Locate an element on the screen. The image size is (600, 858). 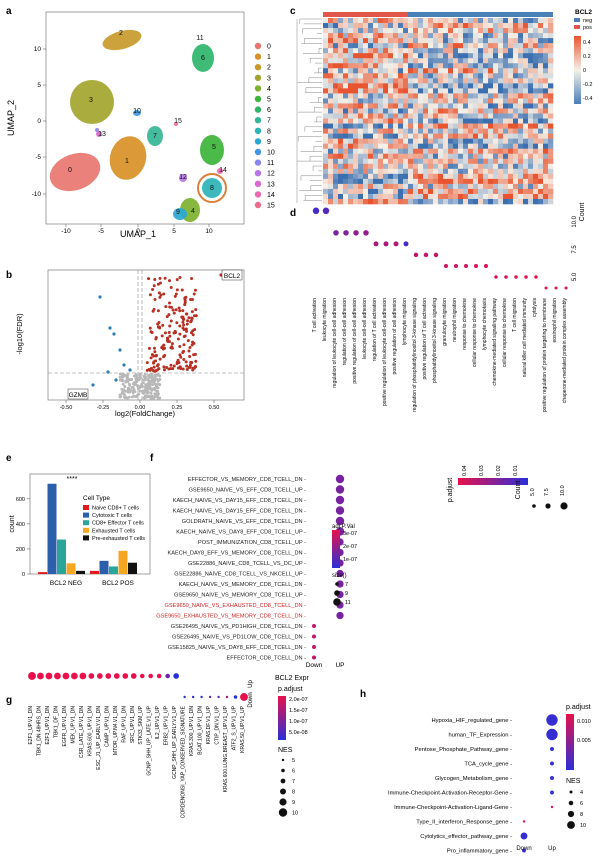
geneset-term-label: EFFECTOR_VS_MEMORY_CD8_TCELL_DN - is located at coordinates (247, 480).